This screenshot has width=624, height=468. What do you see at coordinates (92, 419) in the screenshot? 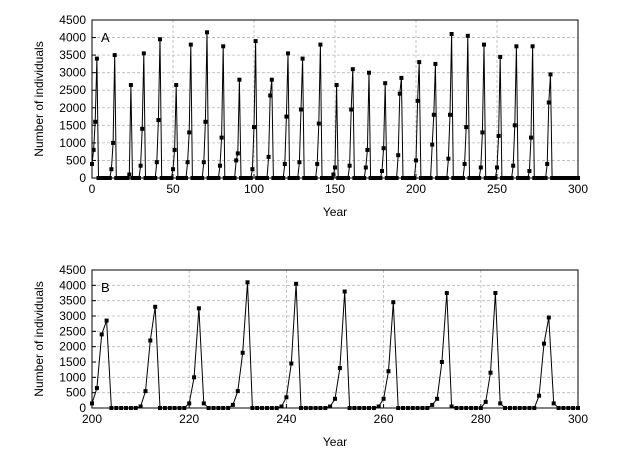
I see `panel-b-x-tick-label: 200` at bounding box center [92, 419].